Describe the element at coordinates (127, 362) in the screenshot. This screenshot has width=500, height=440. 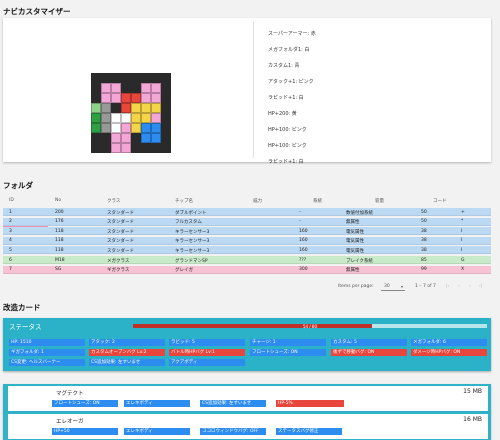
I see `status-chip: CS追加効果: 左すいませ` at that location.